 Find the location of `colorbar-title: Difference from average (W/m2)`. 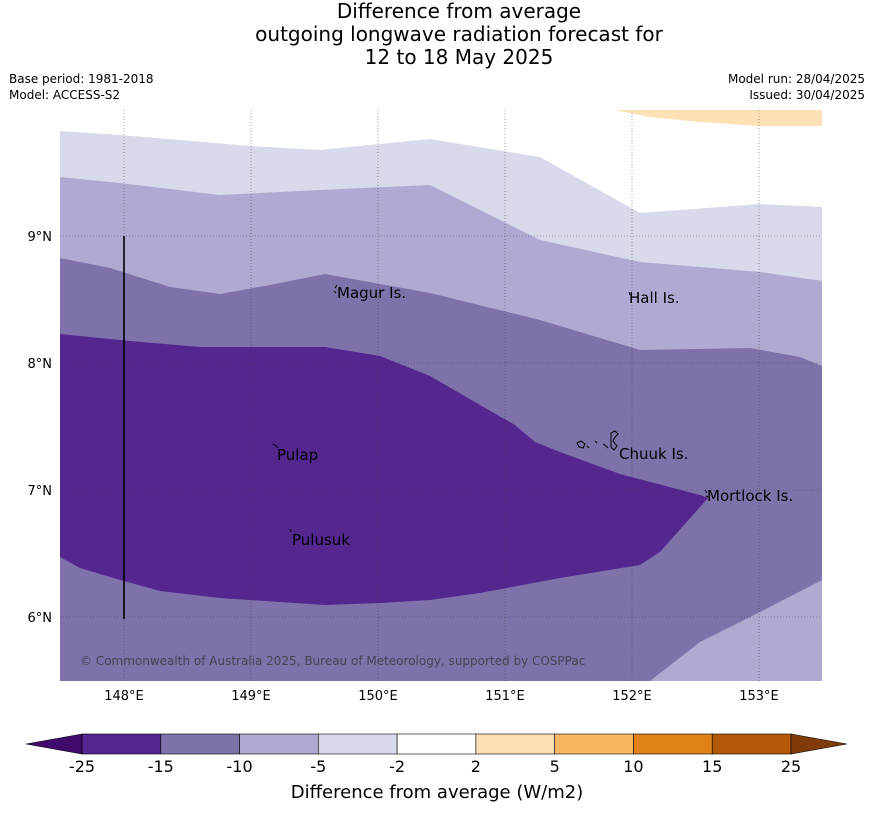

colorbar-title: Difference from average (W/m2) is located at coordinates (437, 792).